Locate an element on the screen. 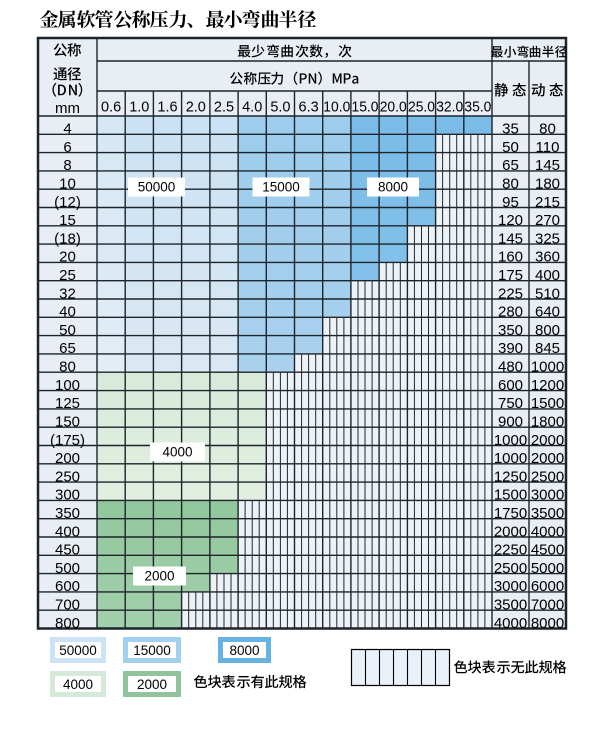  svg-text: 150 is located at coordinates (67, 422).